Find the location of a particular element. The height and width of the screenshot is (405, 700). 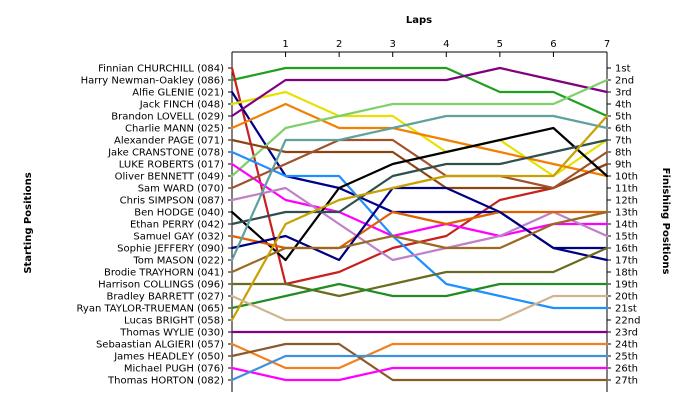

finishing-position-label: 15th is located at coordinates (626, 237).